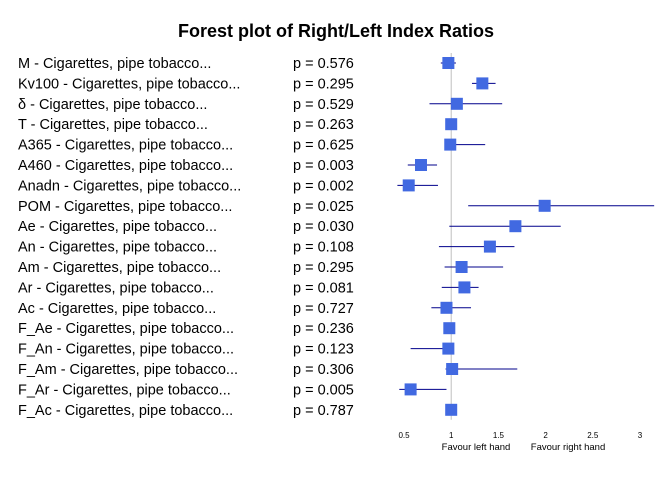 Image resolution: width=672 pixels, height=480 pixels. What do you see at coordinates (451, 435) in the screenshot?
I see `x-tick-label: 1` at bounding box center [451, 435].